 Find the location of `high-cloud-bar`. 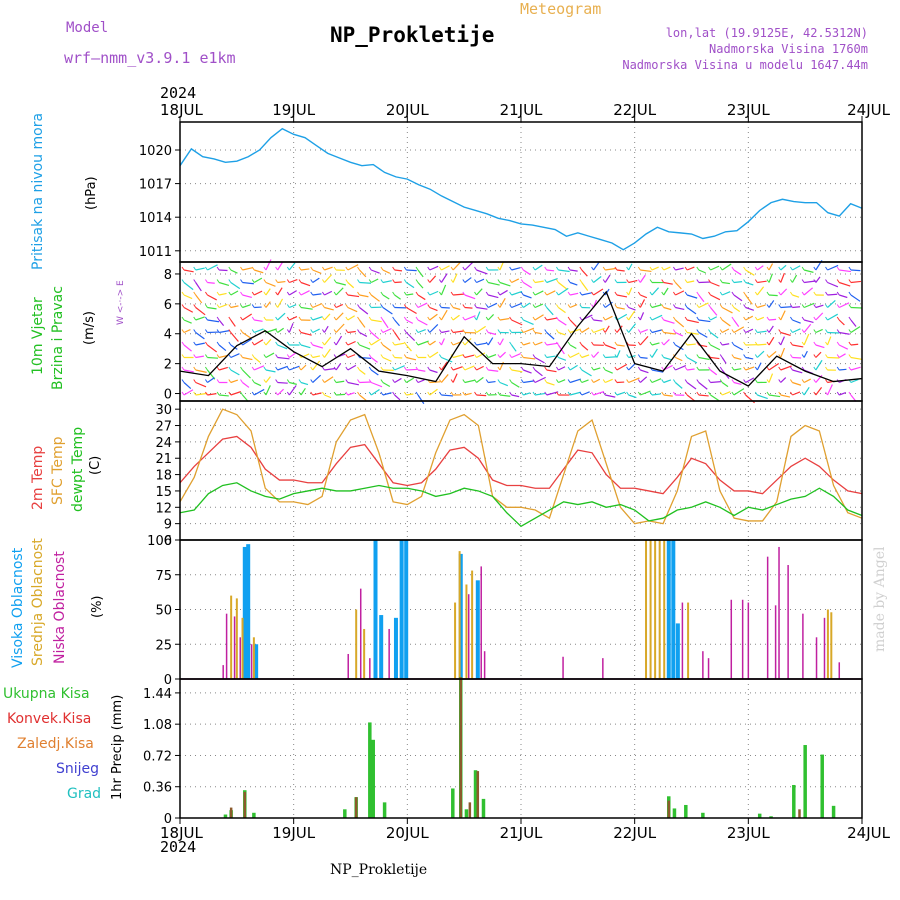

high-cloud-bar is located at coordinates (248, 611).